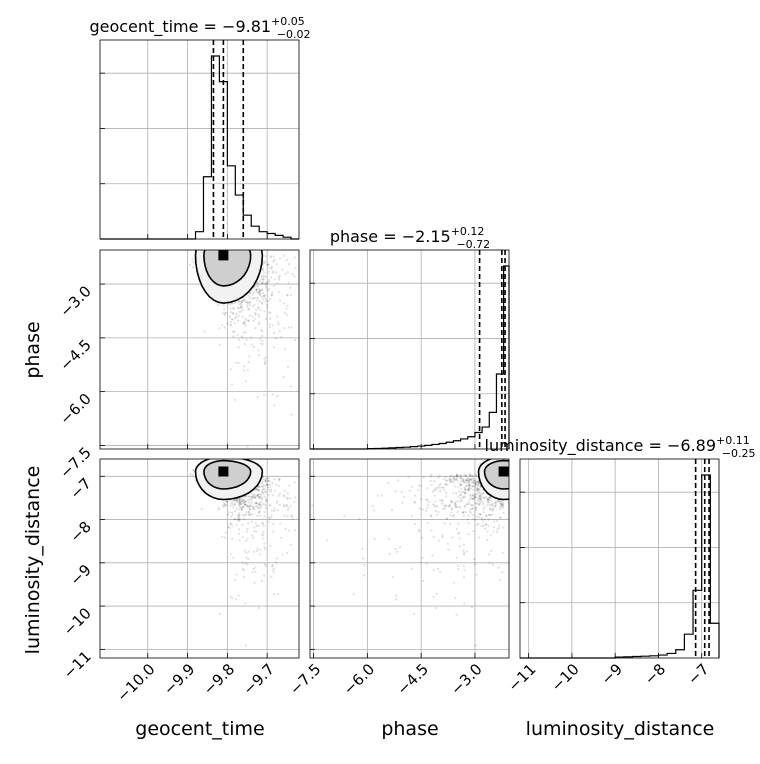 The height and width of the screenshot is (764, 760). What do you see at coordinates (493, 480) in the screenshot?
I see `contour-outer` at bounding box center [493, 480].